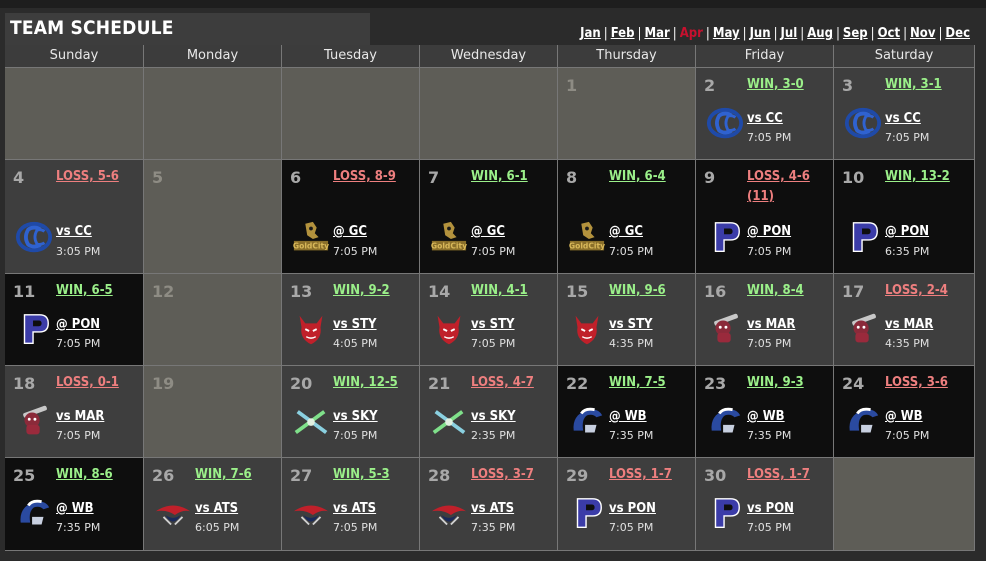 The width and height of the screenshot is (986, 561). Describe the element at coordinates (917, 176) in the screenshot. I see `game-result-link: WIN, 13-2` at that location.